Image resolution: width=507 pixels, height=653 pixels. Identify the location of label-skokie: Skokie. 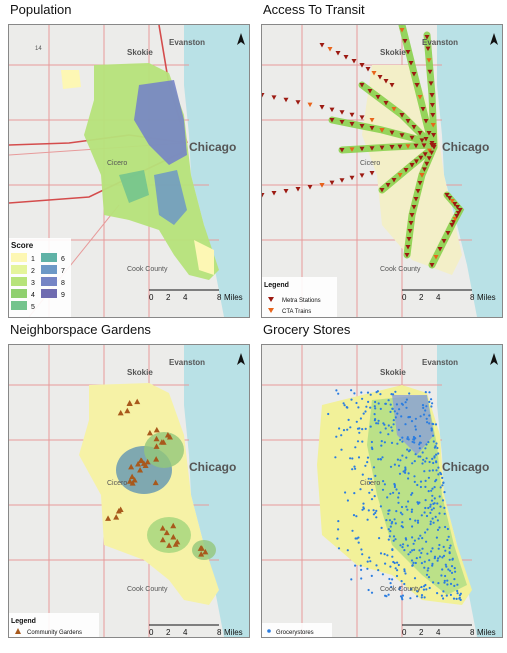
(140, 52).